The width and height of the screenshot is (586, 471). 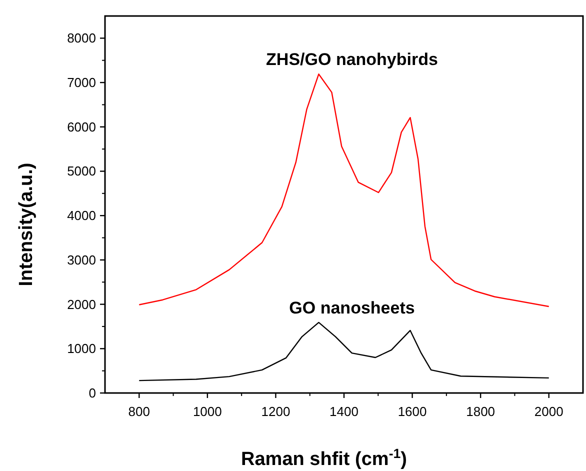 I want to click on x-tick-label: 1600, so click(x=412, y=411).